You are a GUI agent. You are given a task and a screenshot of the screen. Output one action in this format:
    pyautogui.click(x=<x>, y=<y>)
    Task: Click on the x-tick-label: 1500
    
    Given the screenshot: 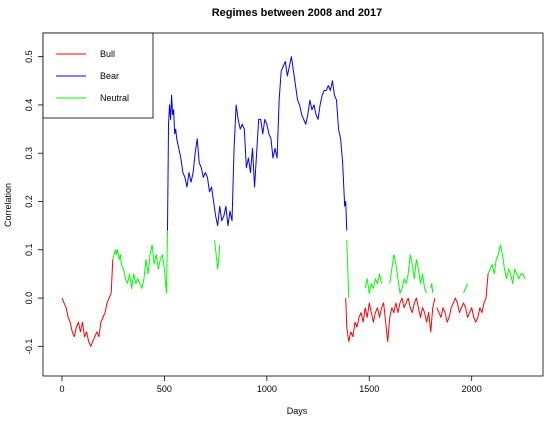 What is the action you would take?
    pyautogui.click(x=369, y=389)
    